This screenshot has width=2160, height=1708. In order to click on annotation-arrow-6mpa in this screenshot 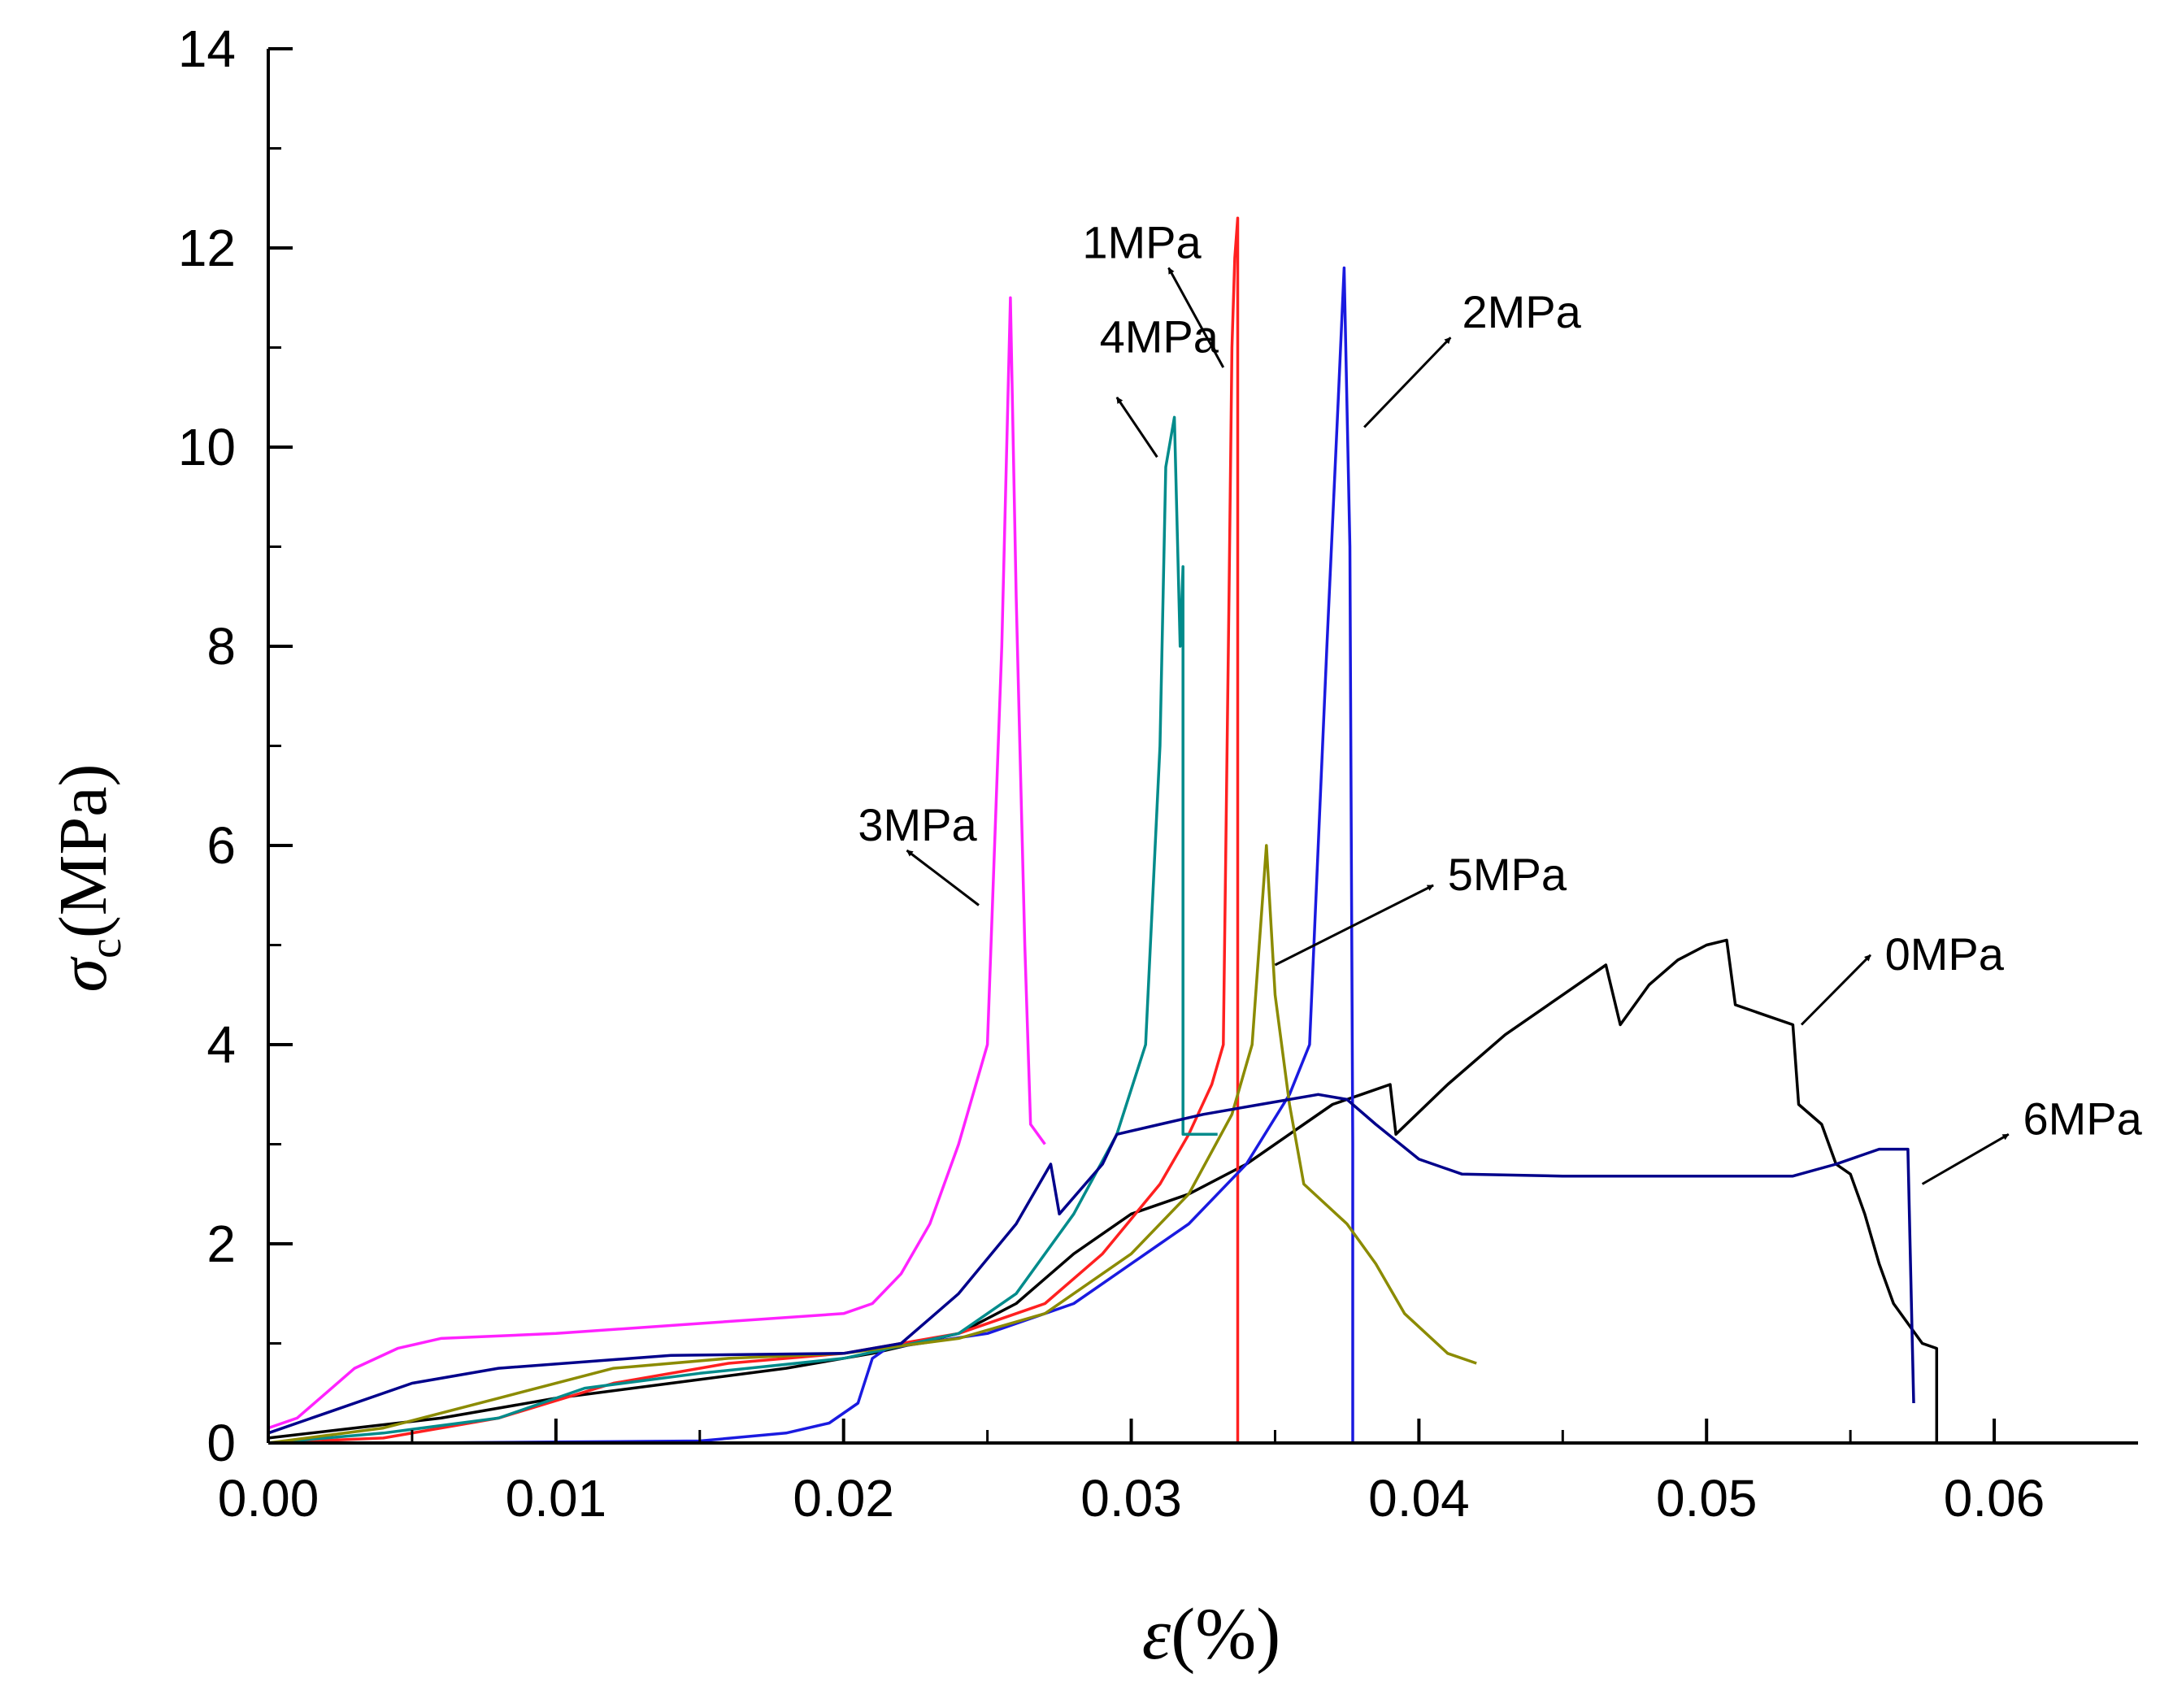, I will do `click(1966, 1158)`.